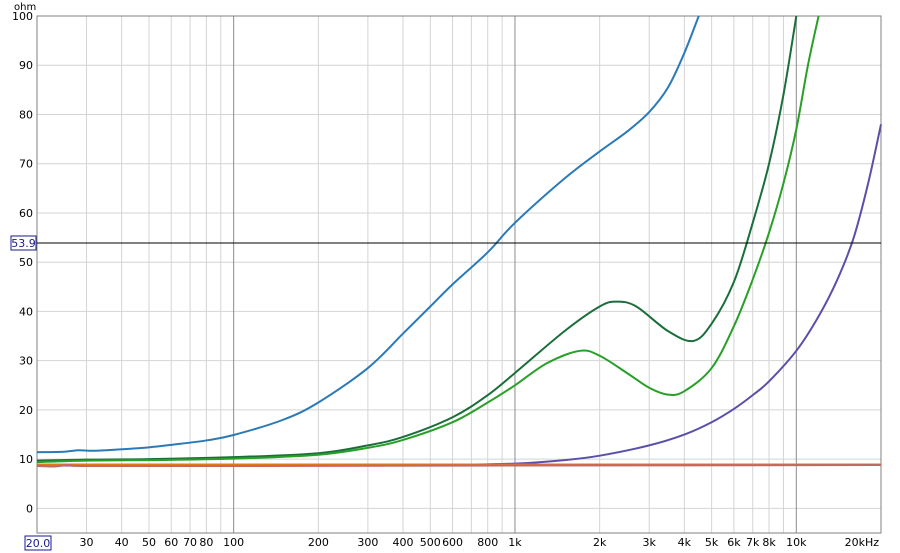  Describe the element at coordinates (26, 459) in the screenshot. I see `y-tick-label: 10` at that location.